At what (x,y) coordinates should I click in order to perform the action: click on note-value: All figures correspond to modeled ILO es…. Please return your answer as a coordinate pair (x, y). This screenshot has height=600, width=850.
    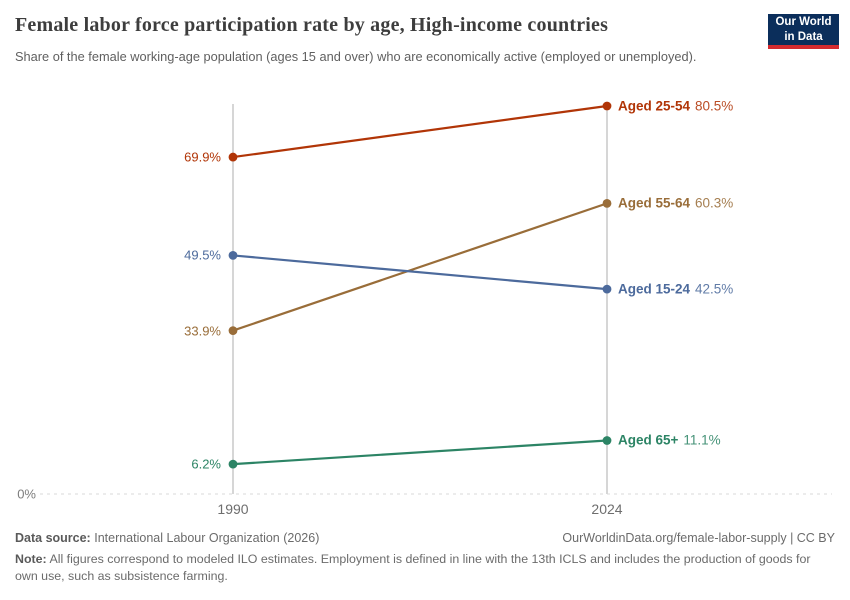
    Looking at the image, I should click on (413, 568).